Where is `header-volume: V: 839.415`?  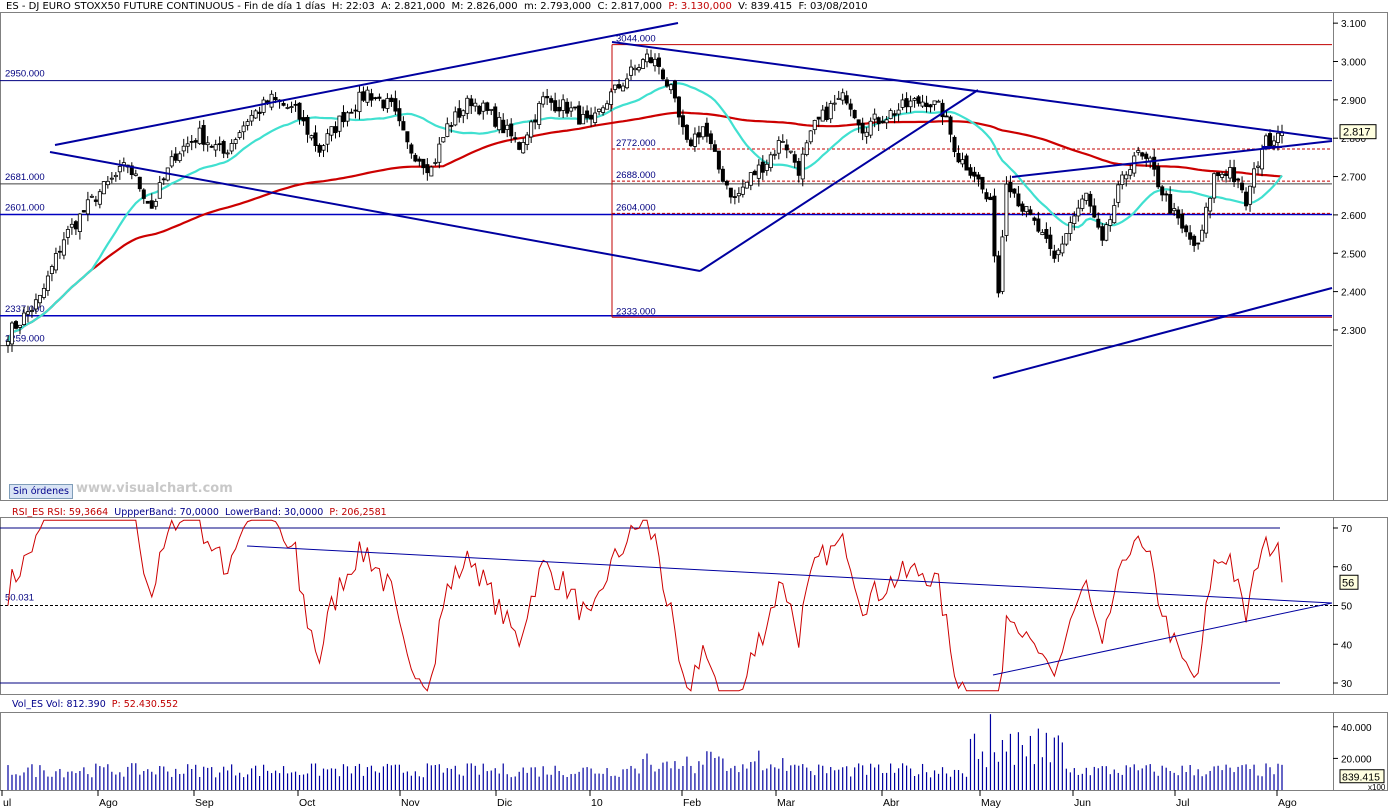
header-volume: V: 839.415 is located at coordinates (765, 6).